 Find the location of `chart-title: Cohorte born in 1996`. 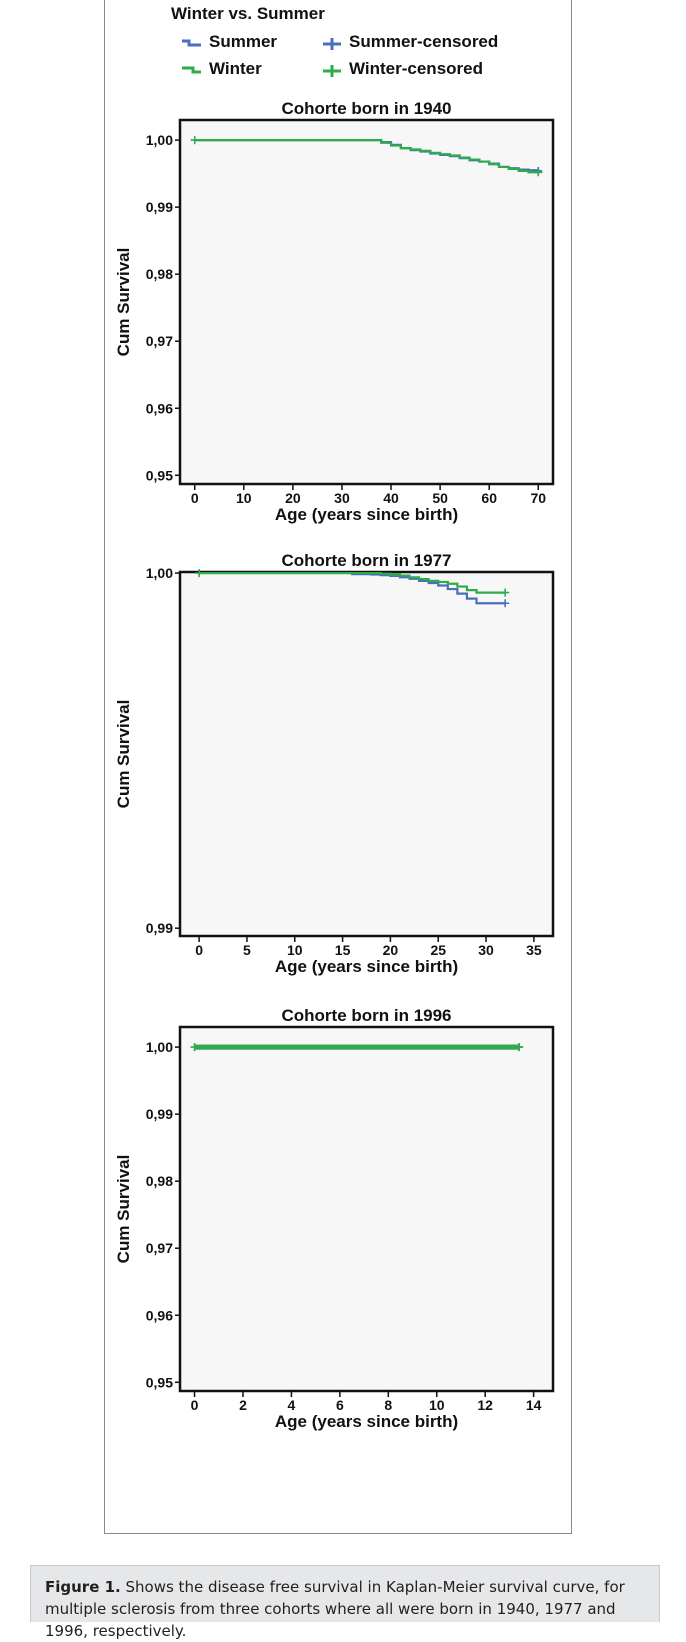

chart-title: Cohorte born in 1996 is located at coordinates (366, 1015).